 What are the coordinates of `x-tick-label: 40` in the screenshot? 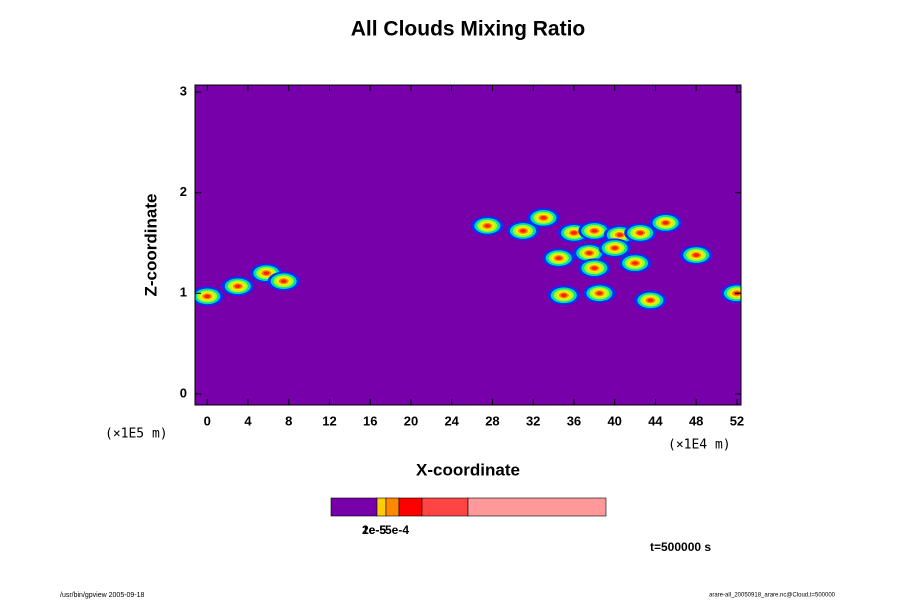 It's located at (614, 420).